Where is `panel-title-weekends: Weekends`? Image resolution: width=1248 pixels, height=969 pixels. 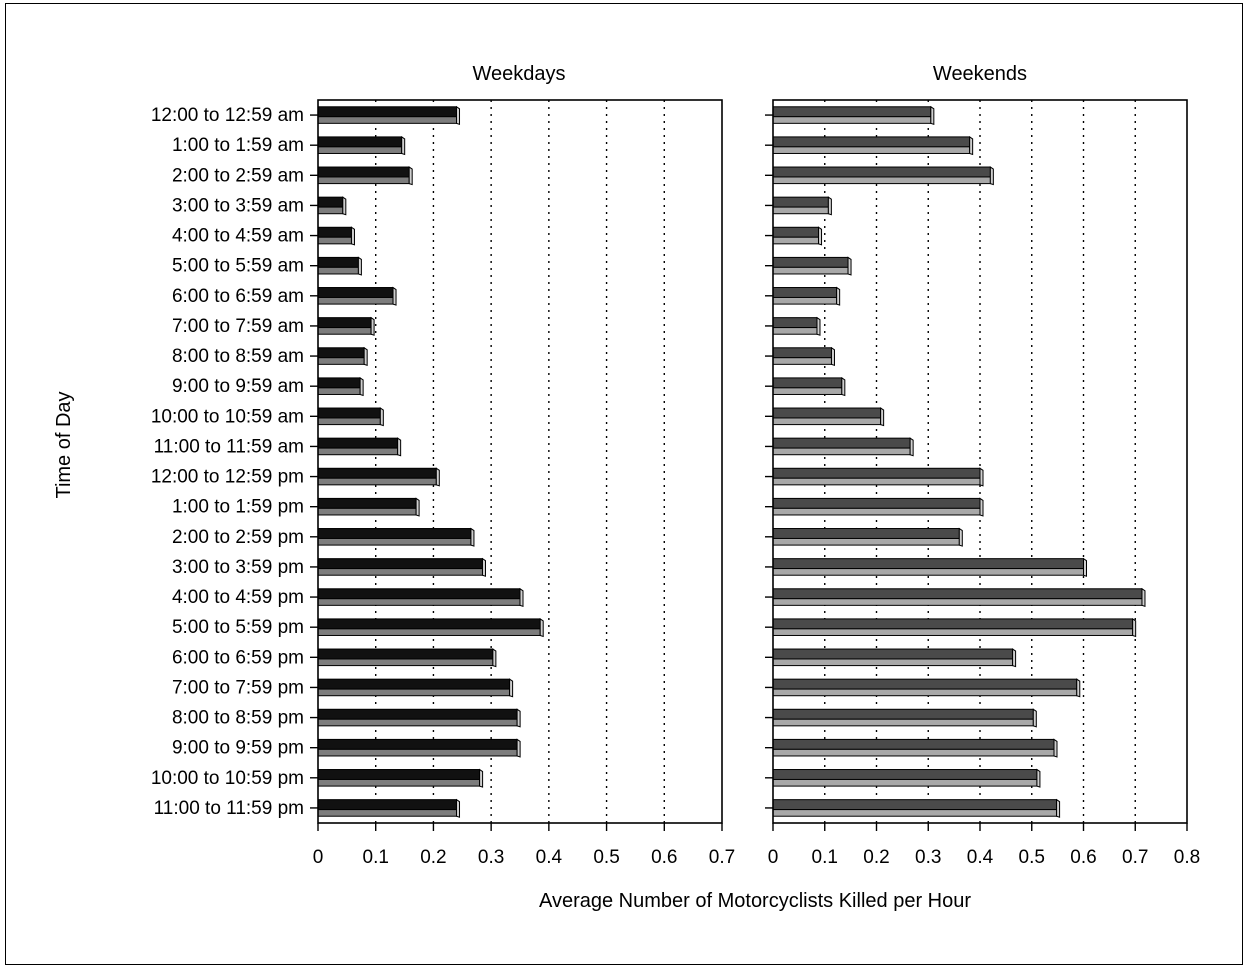 panel-title-weekends: Weekends is located at coordinates (980, 74).